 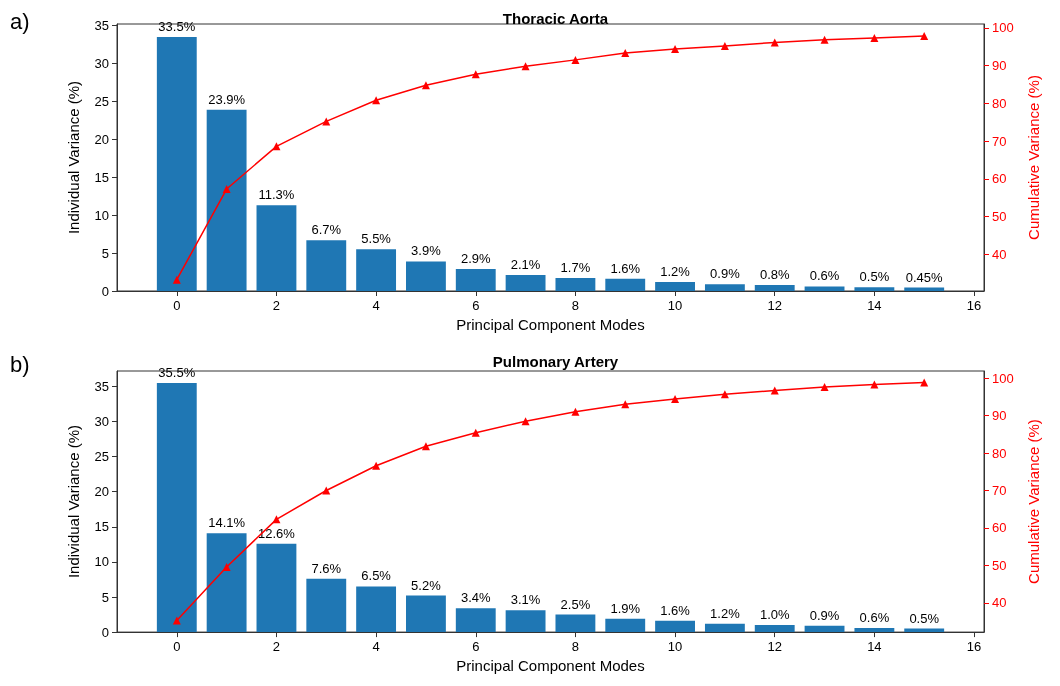 I want to click on chart-title: Thoracic Aorta, so click(x=555, y=18).